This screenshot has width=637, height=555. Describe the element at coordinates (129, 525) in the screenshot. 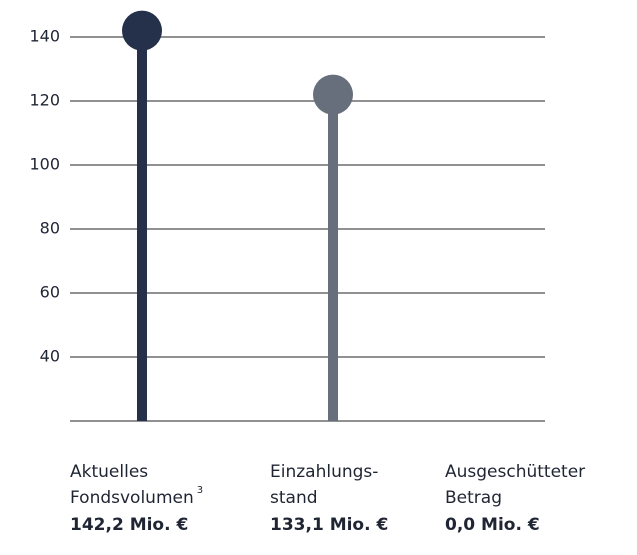

I see `amount-label: 142,2 Mio. €` at that location.